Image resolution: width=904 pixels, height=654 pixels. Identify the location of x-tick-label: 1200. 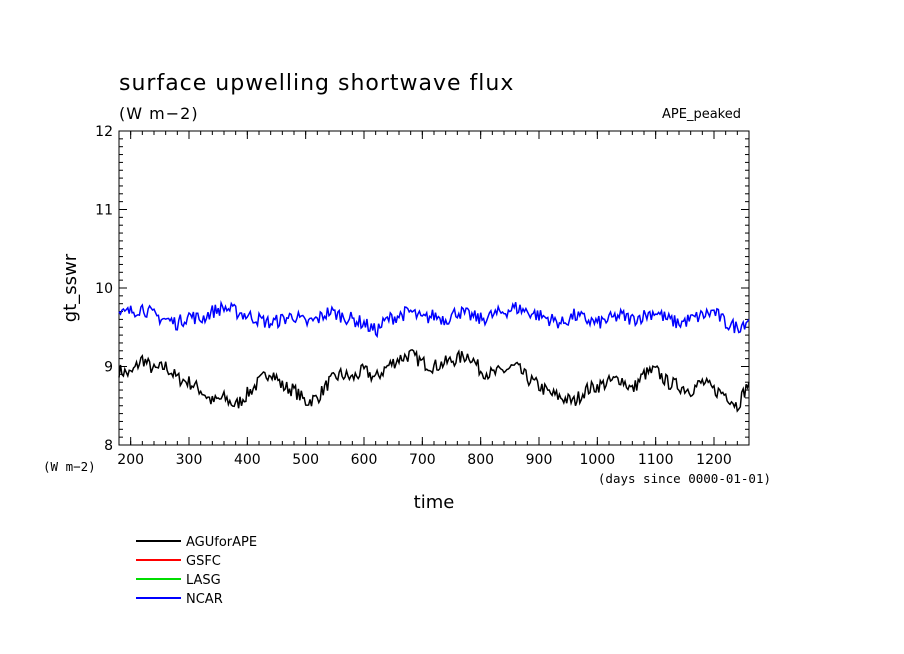
(714, 460).